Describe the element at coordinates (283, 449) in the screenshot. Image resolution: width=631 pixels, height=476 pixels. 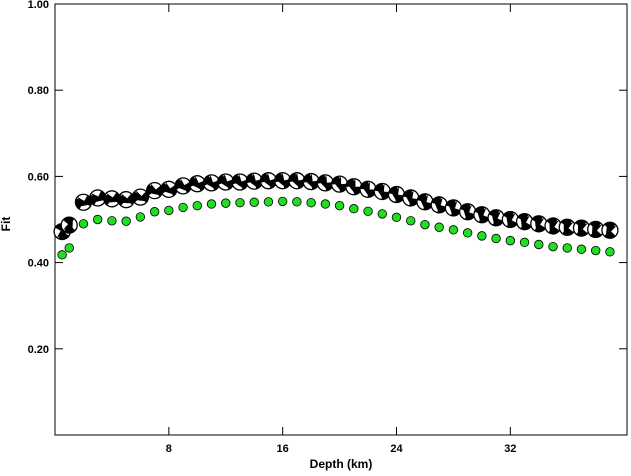
I see `x-tick-label: 16` at that location.